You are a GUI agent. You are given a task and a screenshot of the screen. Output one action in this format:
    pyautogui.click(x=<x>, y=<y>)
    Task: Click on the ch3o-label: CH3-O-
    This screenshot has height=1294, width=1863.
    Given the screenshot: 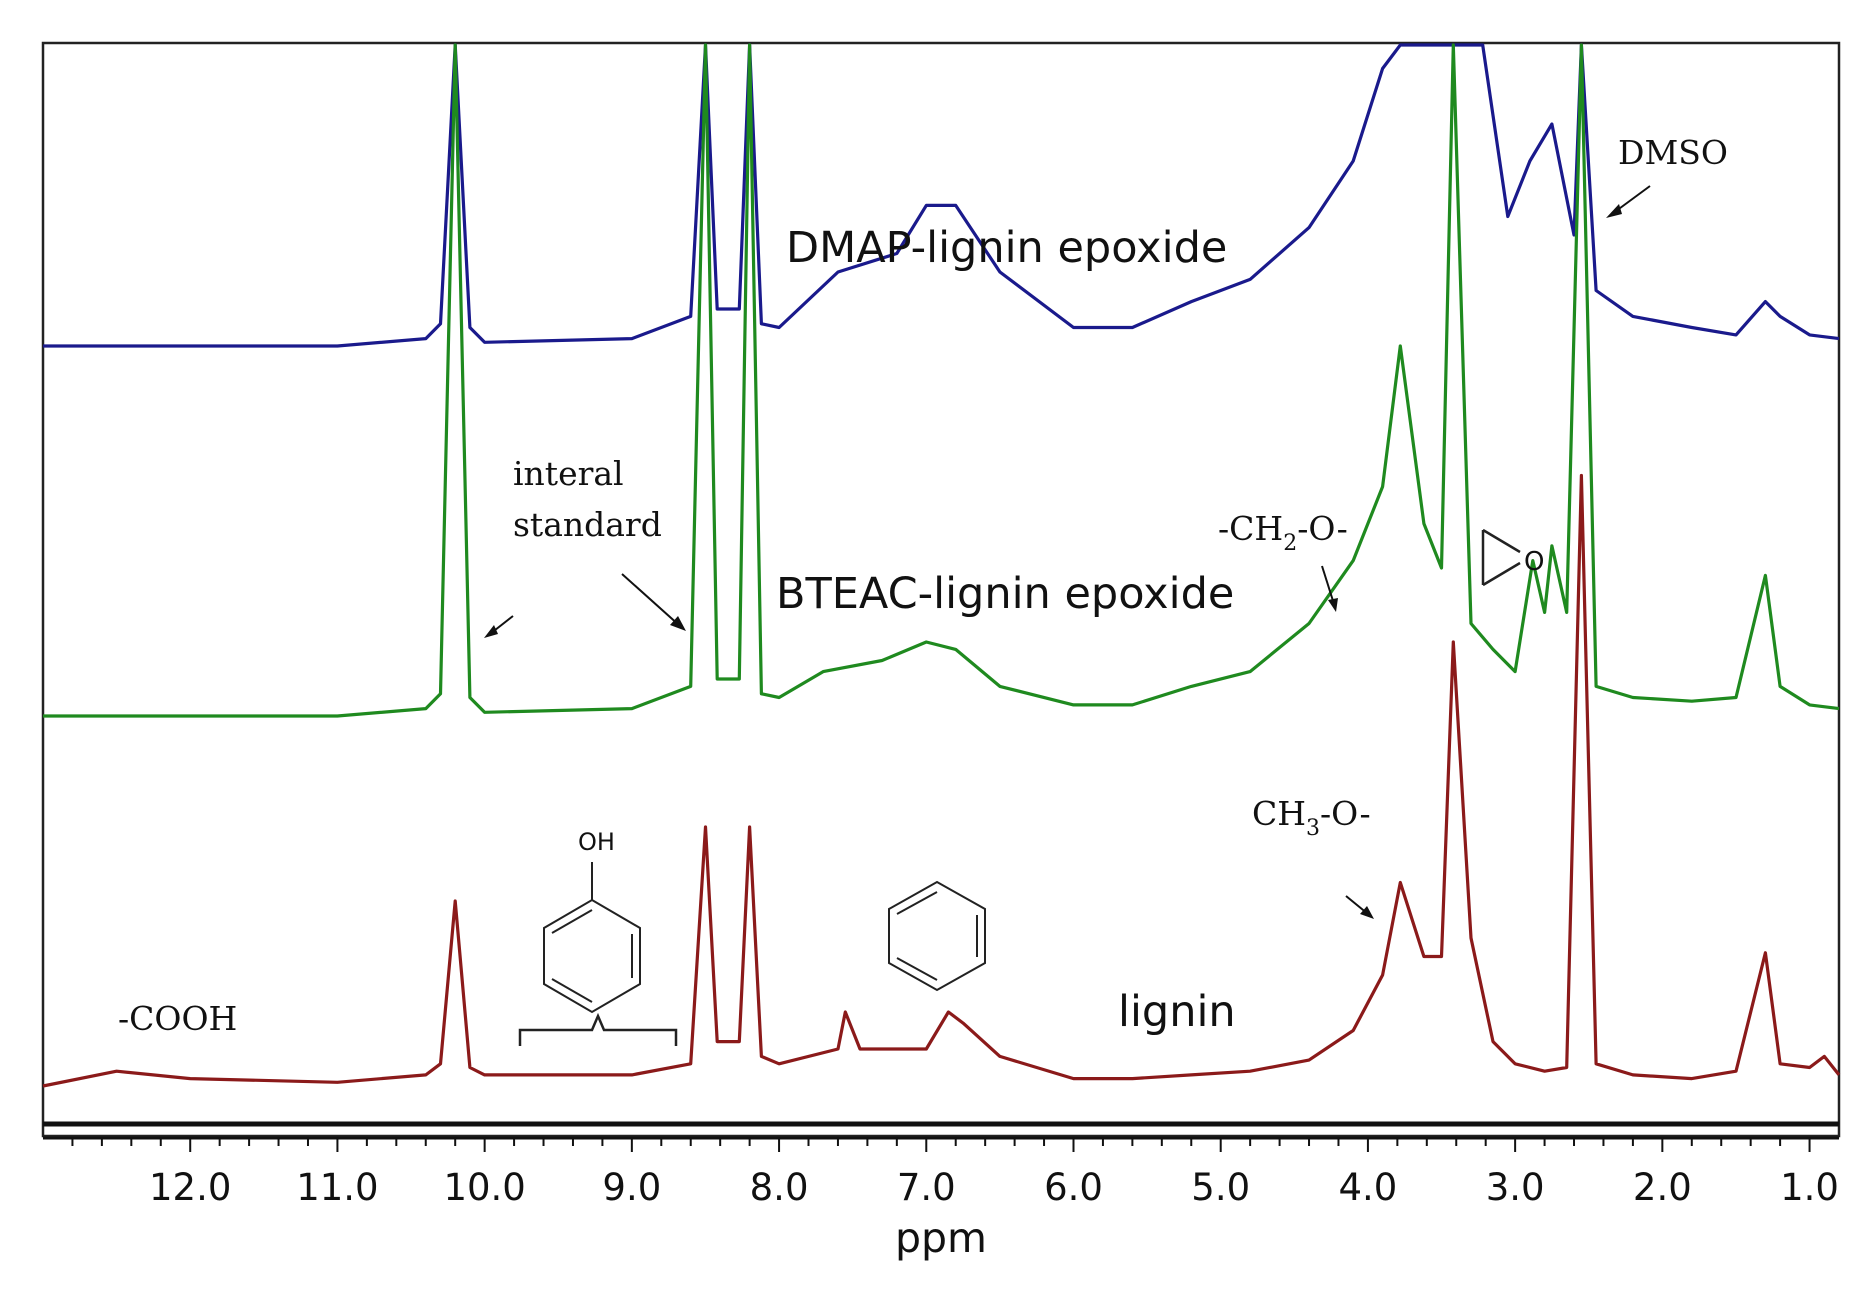 What is the action you would take?
    pyautogui.click(x=1311, y=817)
    